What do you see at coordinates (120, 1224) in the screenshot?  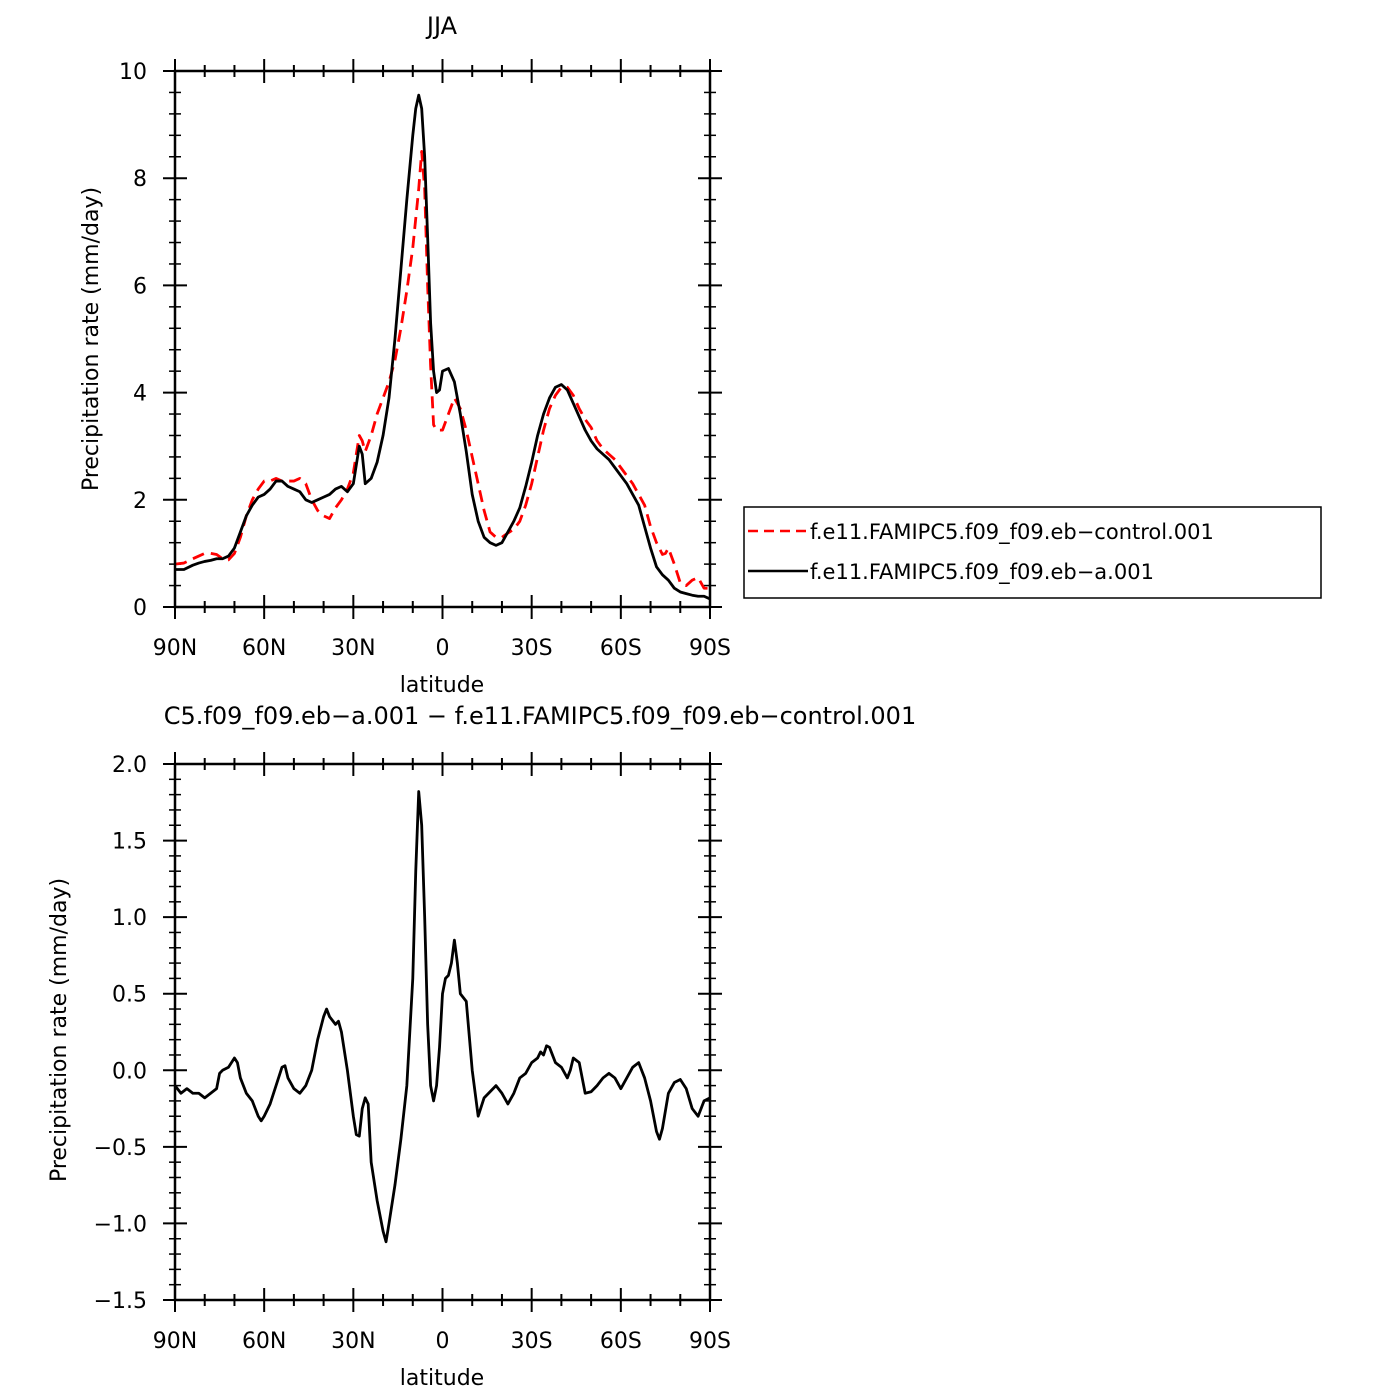 I see `y-tick-label: −1.0` at bounding box center [120, 1224].